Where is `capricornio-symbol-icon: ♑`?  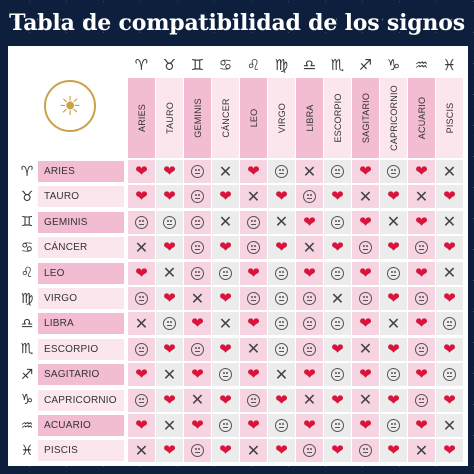
capricornio-symbol-icon: ♑ is located at coordinates (27, 400).